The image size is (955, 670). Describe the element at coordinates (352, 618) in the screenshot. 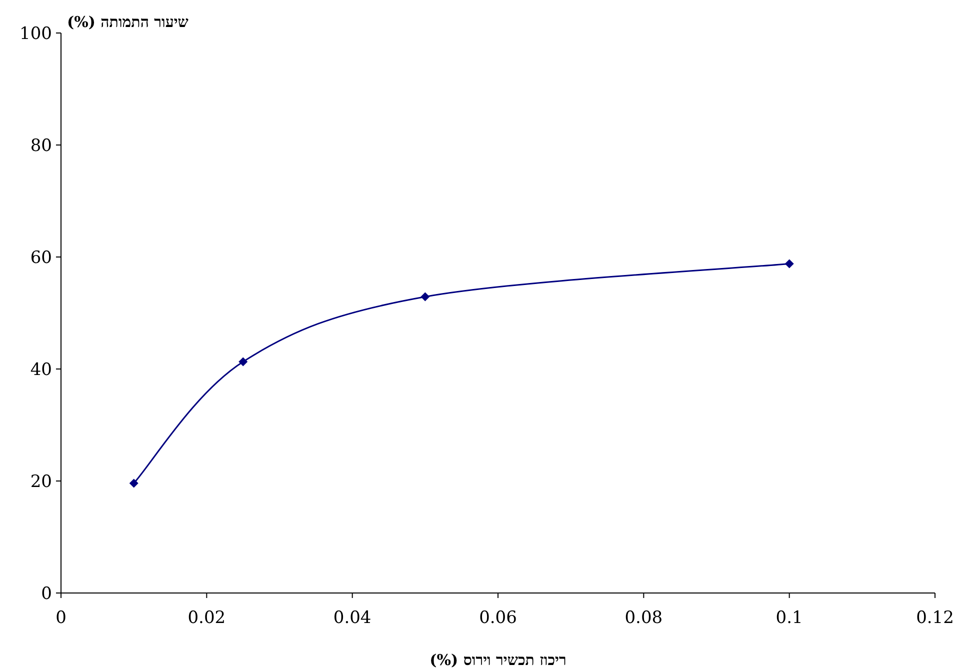

I see `x-tick-label: 0.04` at that location.